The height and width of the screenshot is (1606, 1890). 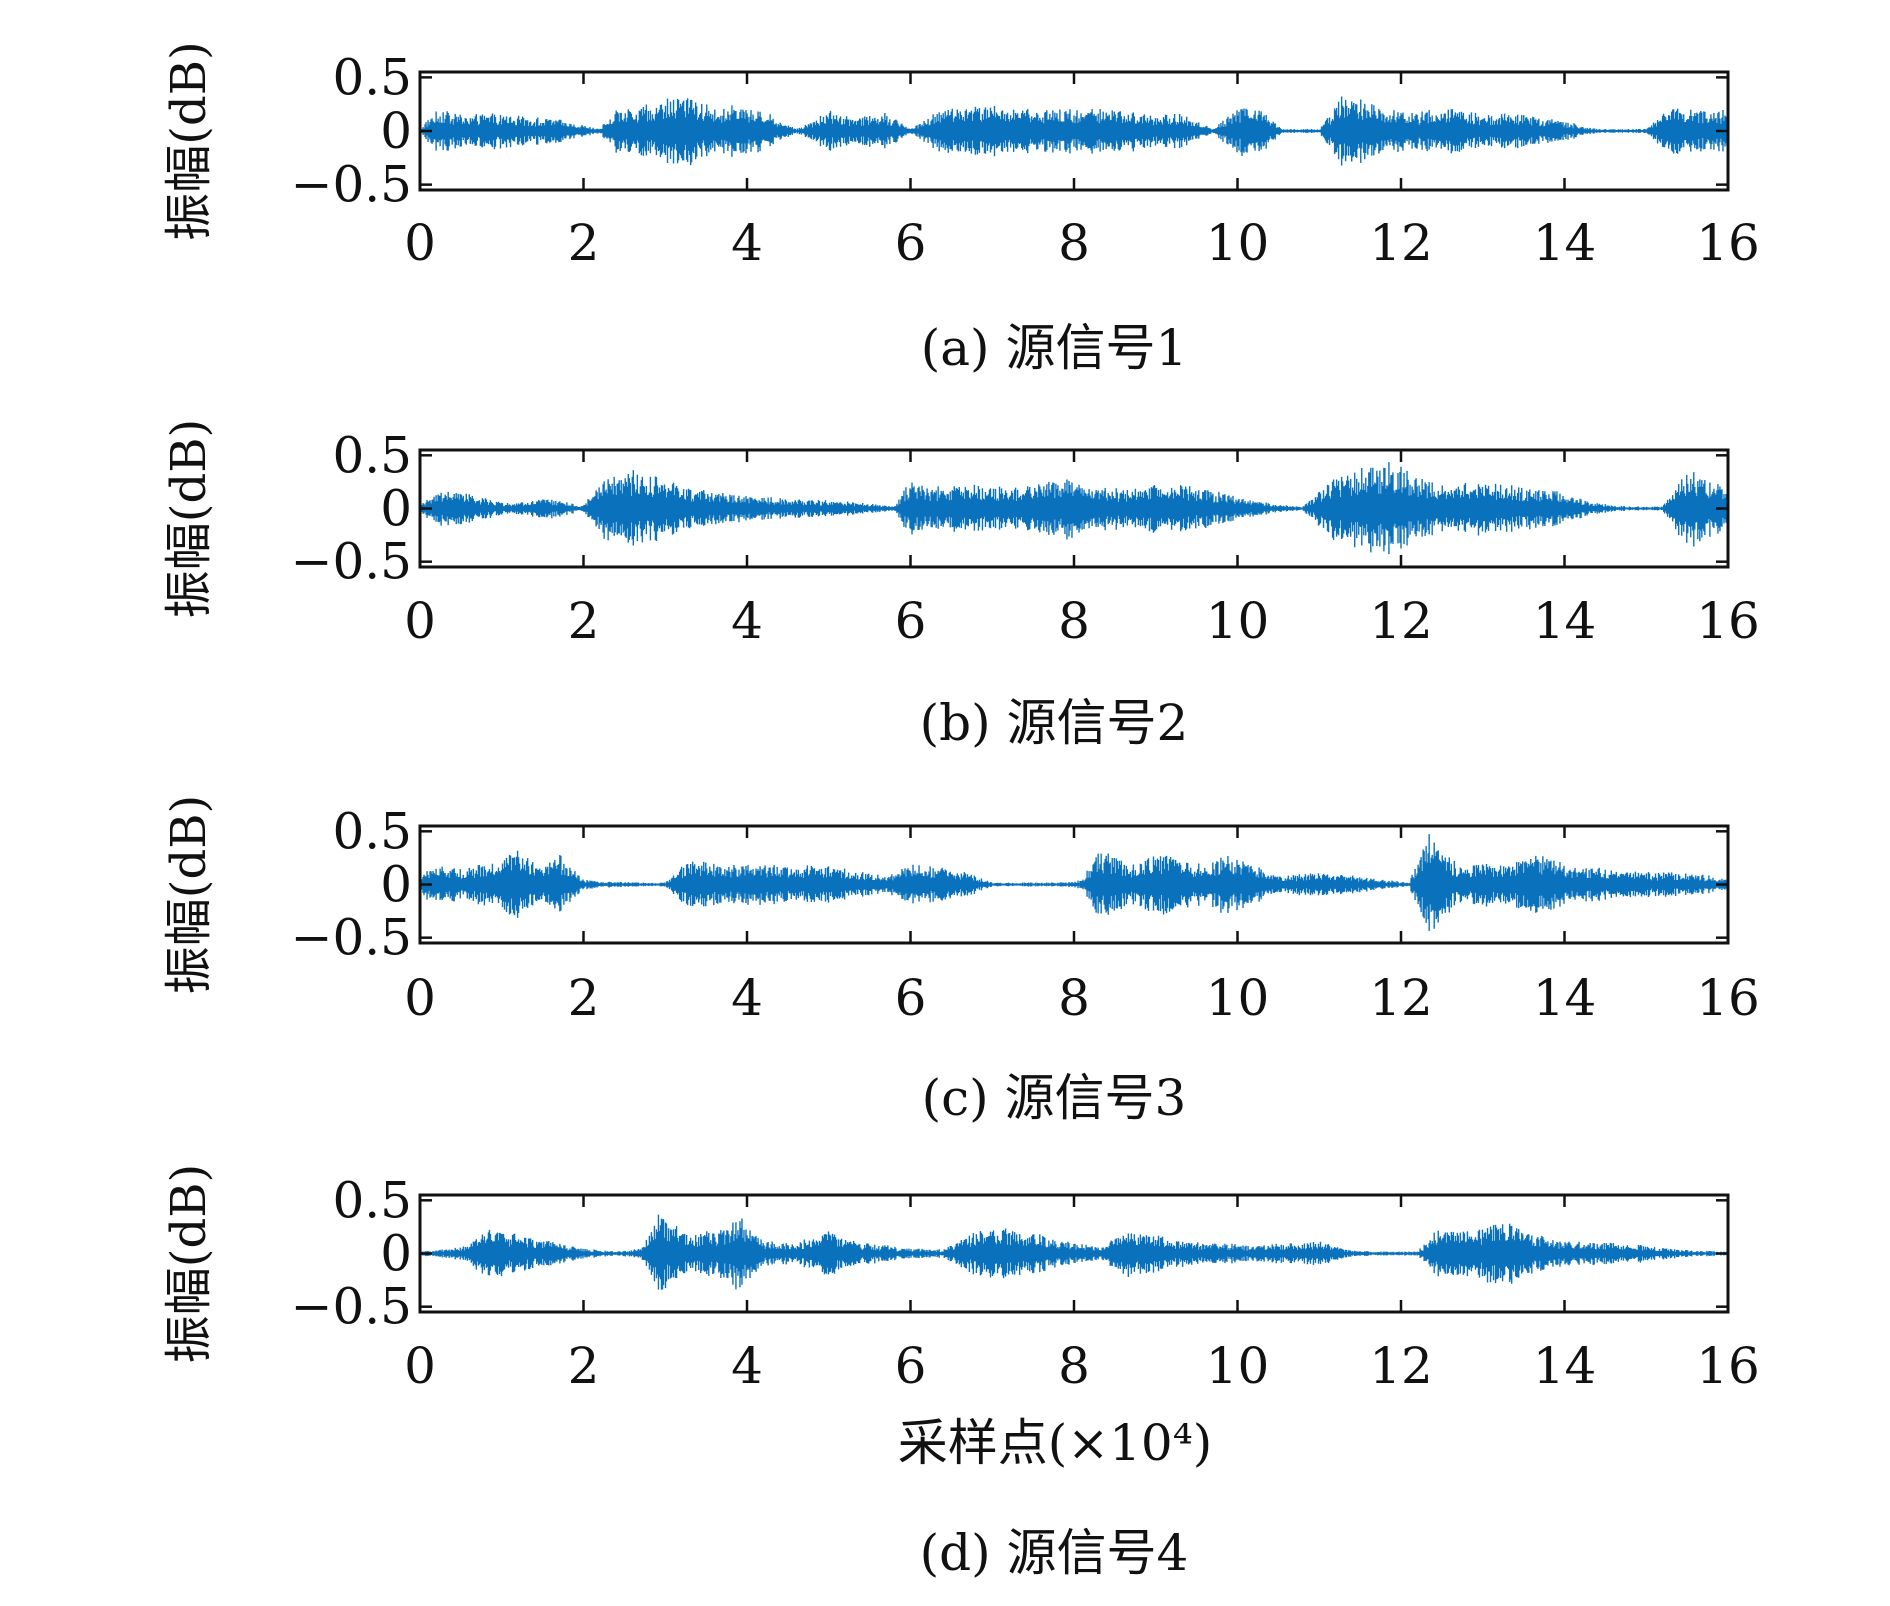 What do you see at coordinates (1054, 1098) in the screenshot?
I see `panel-caption: (c) 源信号3` at bounding box center [1054, 1098].